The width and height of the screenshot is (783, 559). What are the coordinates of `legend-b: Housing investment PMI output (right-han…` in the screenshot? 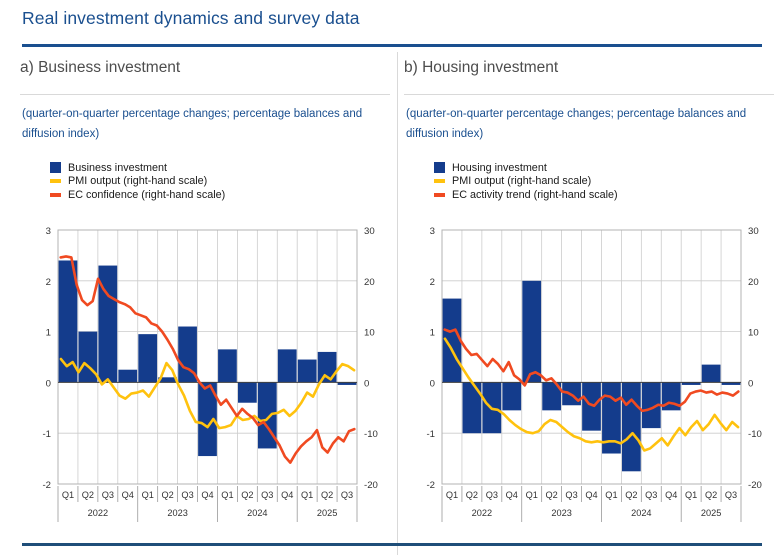 It's located at (526, 181).